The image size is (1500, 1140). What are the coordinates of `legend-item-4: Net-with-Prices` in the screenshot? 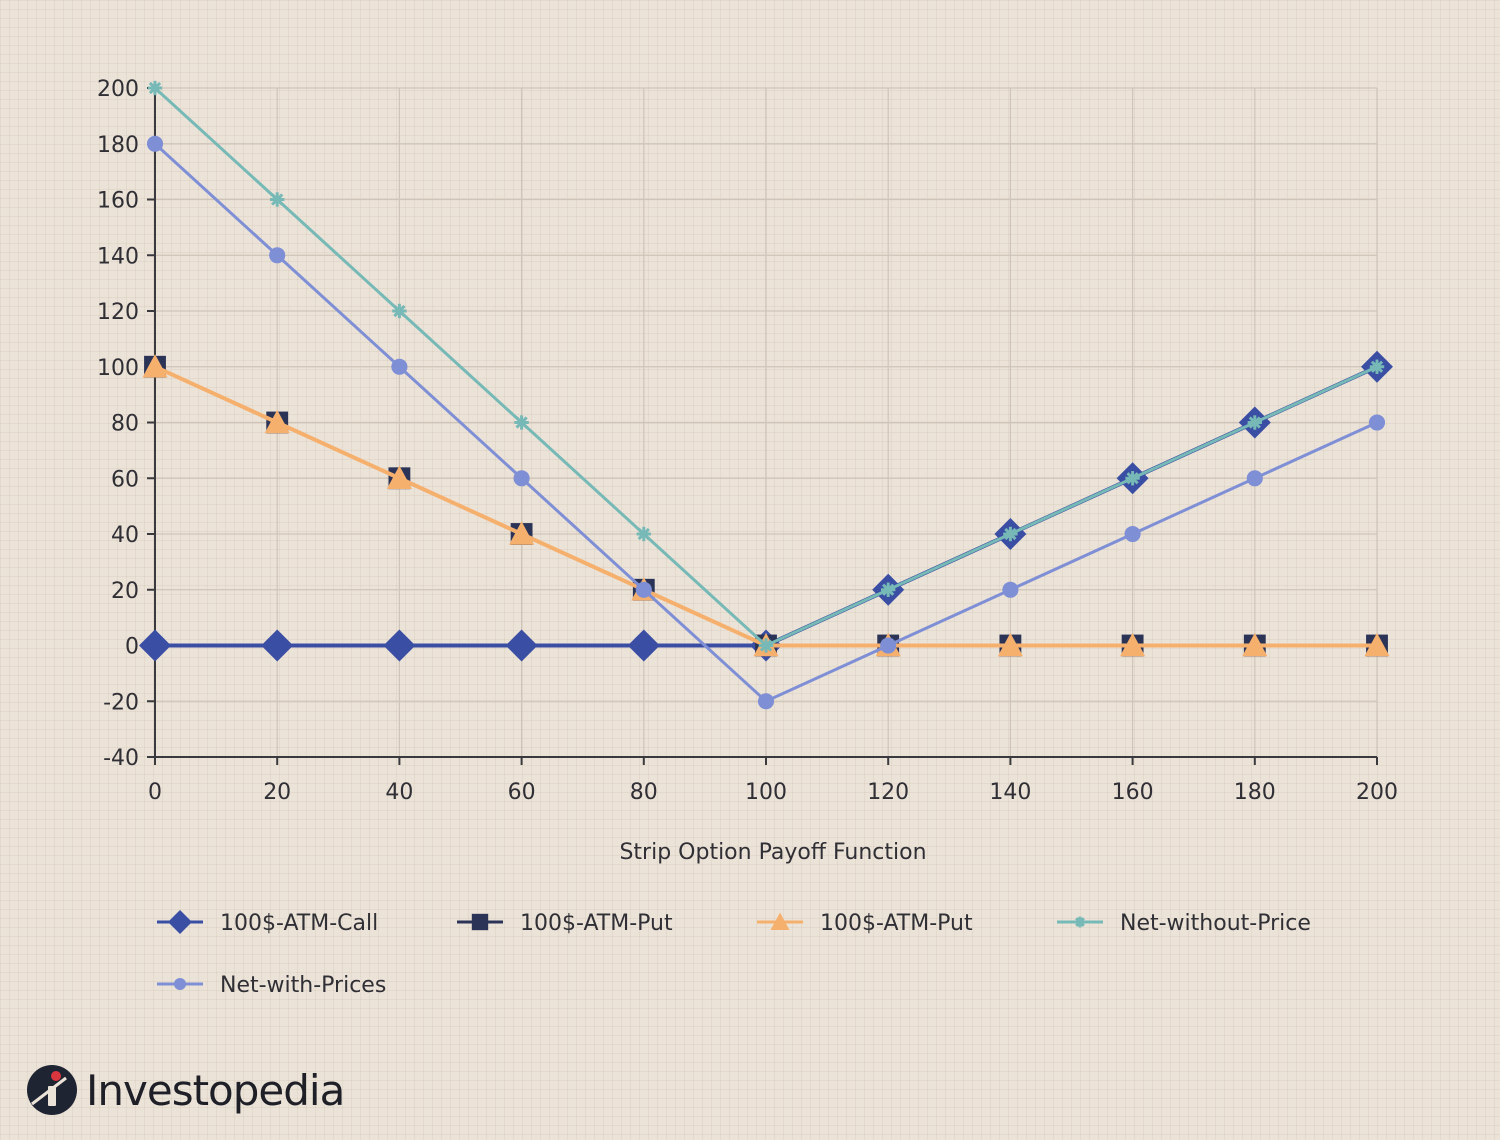 It's located at (271, 985).